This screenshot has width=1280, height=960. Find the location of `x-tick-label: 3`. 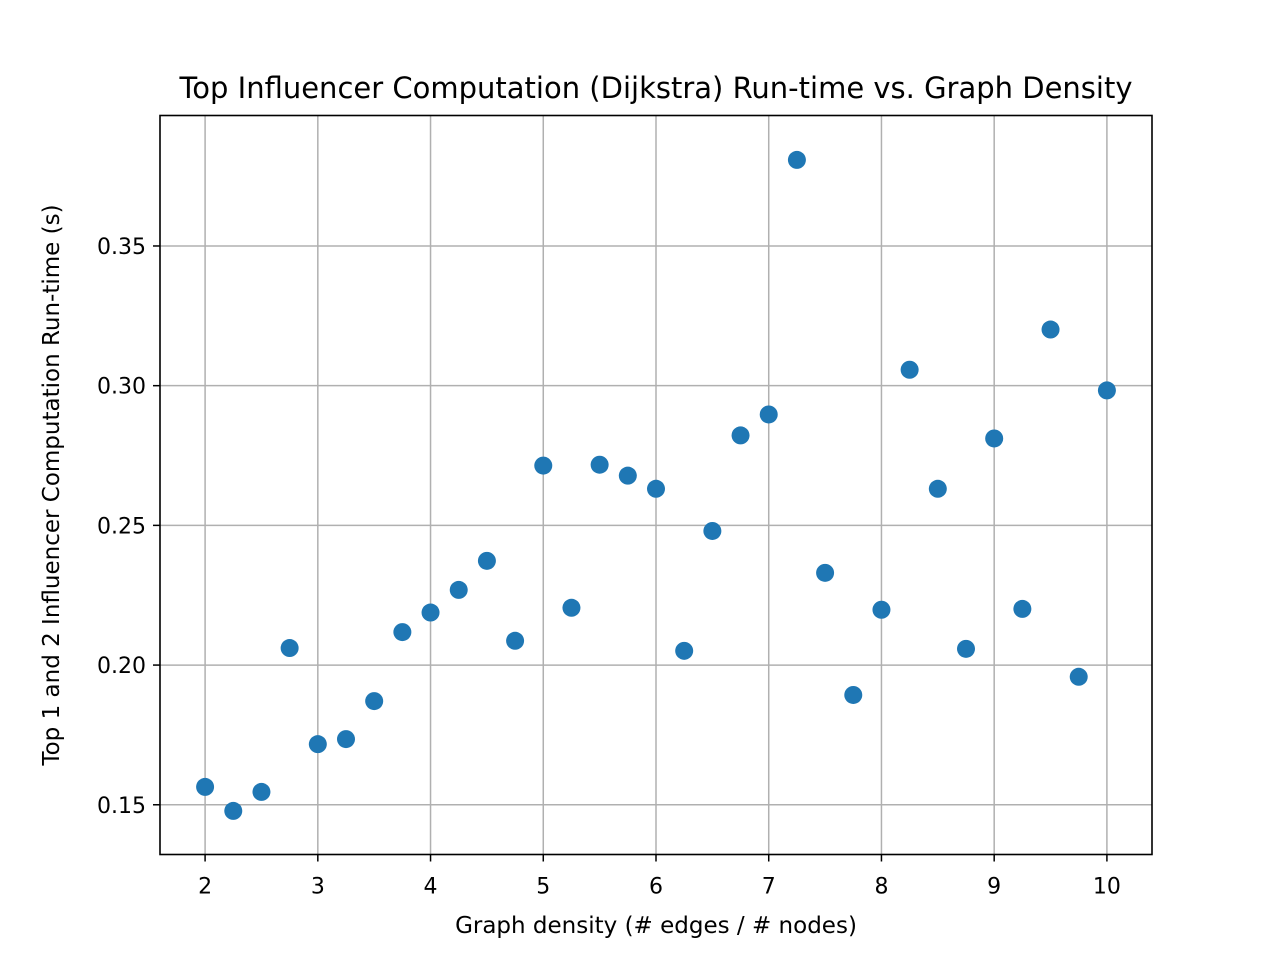

x-tick-label: 3 is located at coordinates (318, 887).